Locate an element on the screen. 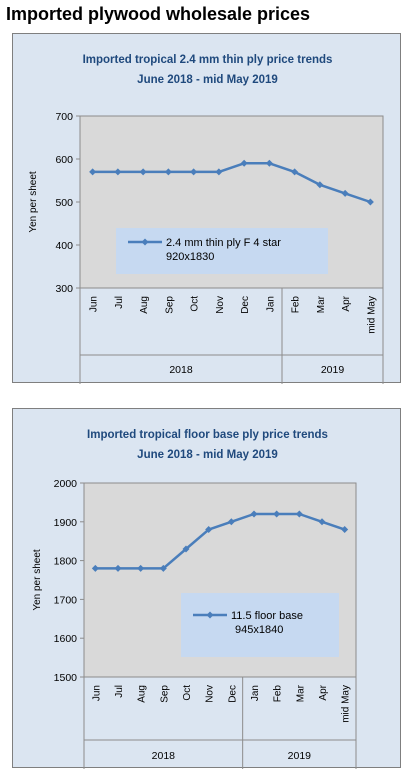  y-tick-label: 1500 is located at coordinates (66, 678).